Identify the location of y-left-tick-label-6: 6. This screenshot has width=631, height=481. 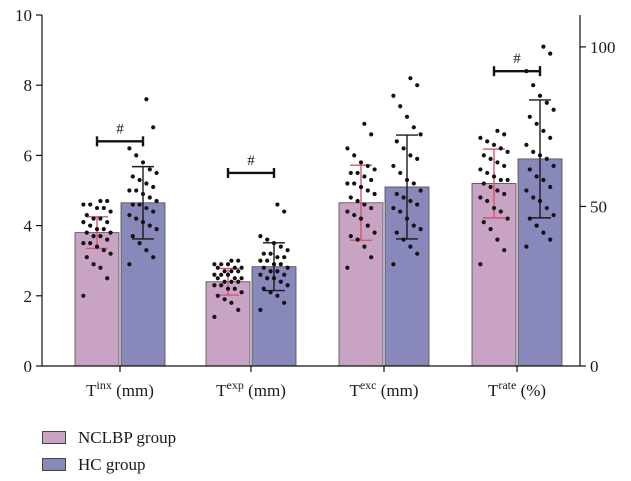
(28, 155).